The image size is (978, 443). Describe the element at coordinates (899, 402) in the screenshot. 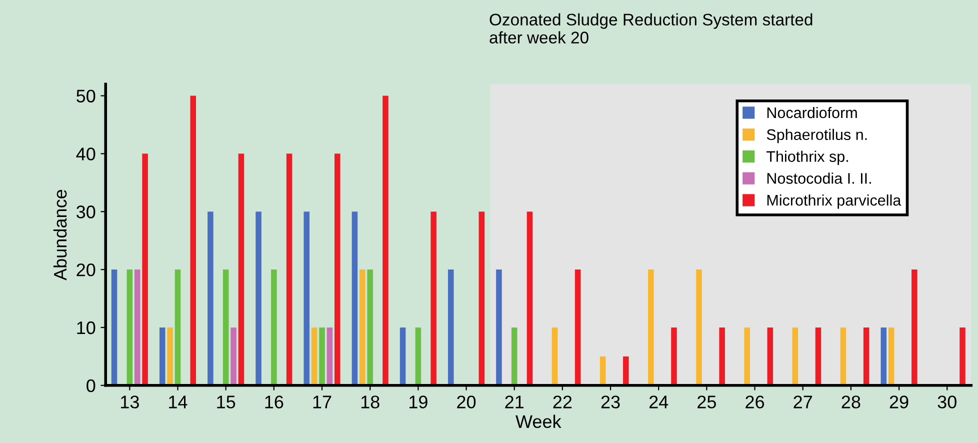

I see `x-tick-label: 29` at that location.